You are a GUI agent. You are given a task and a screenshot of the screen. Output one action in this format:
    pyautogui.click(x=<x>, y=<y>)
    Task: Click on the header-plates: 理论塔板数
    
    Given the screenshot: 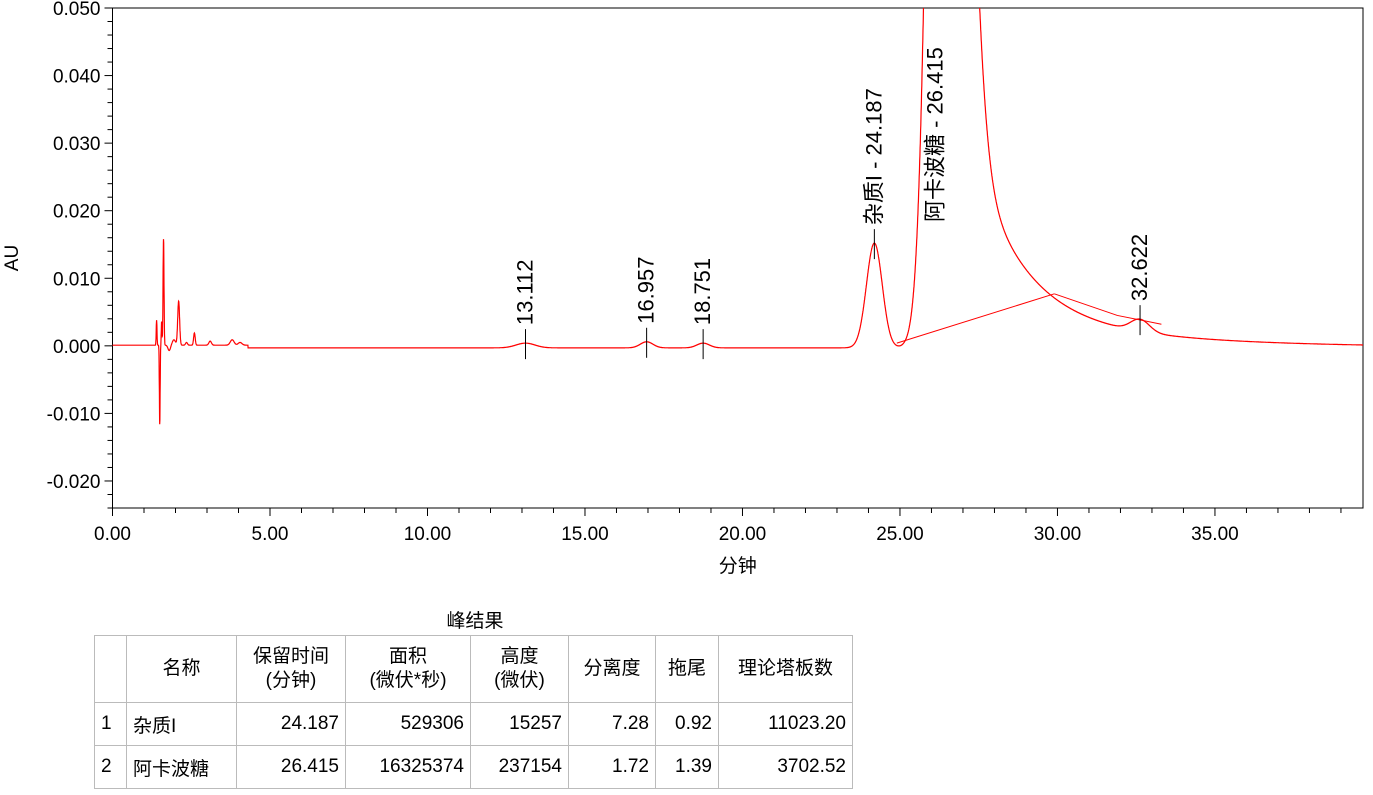 What is the action you would take?
    pyautogui.click(x=785, y=669)
    